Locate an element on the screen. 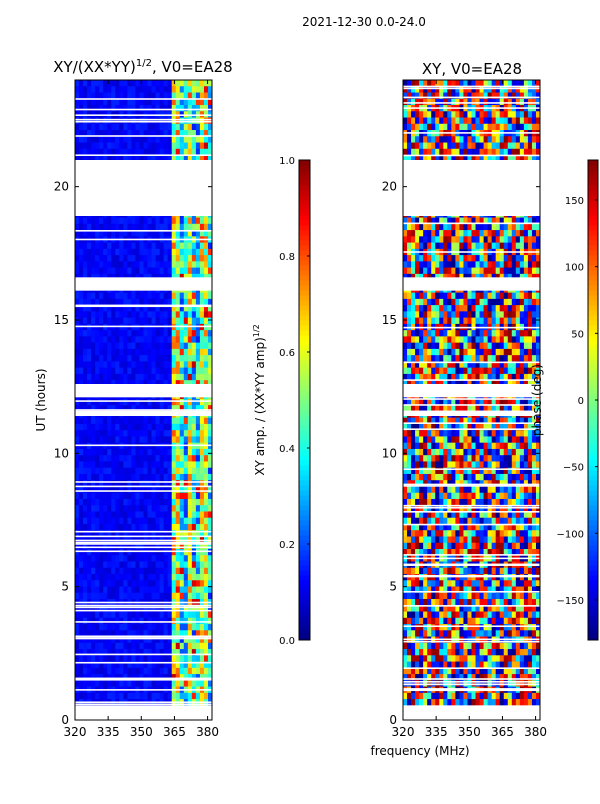 The height and width of the screenshot is (804, 600). amplitude-colorbar-gradient is located at coordinates (304, 400).